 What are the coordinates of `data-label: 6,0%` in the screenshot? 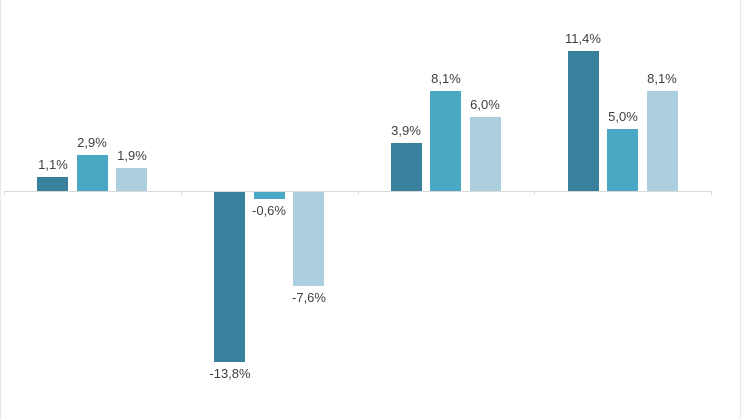 It's located at (485, 104).